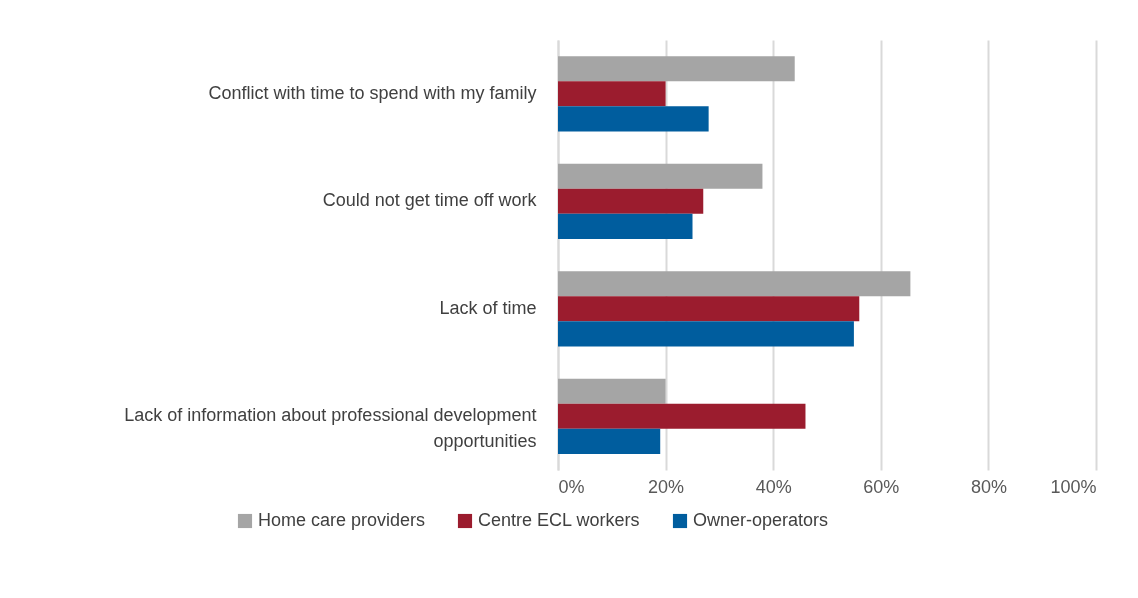  I want to click on y-tick-label: Lack of time, so click(488, 307).